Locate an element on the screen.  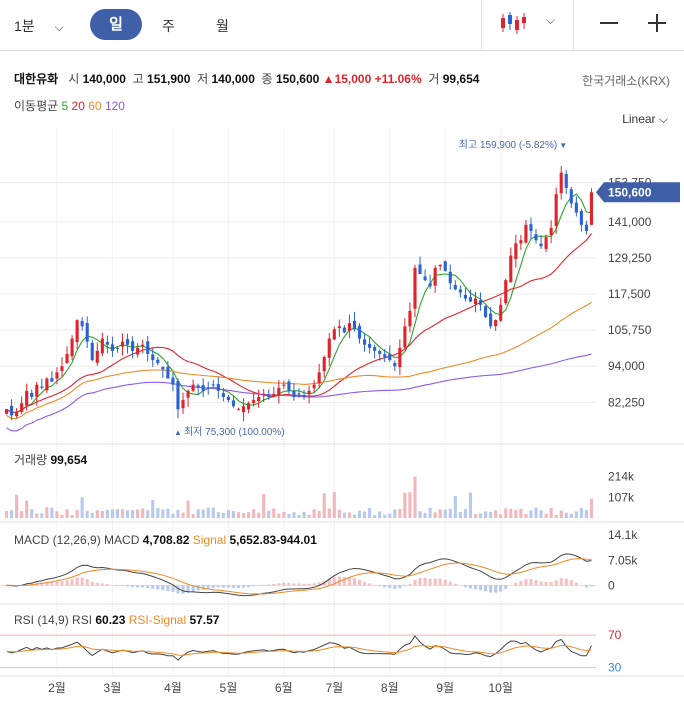
candlestick-icon is located at coordinates (513, 23).